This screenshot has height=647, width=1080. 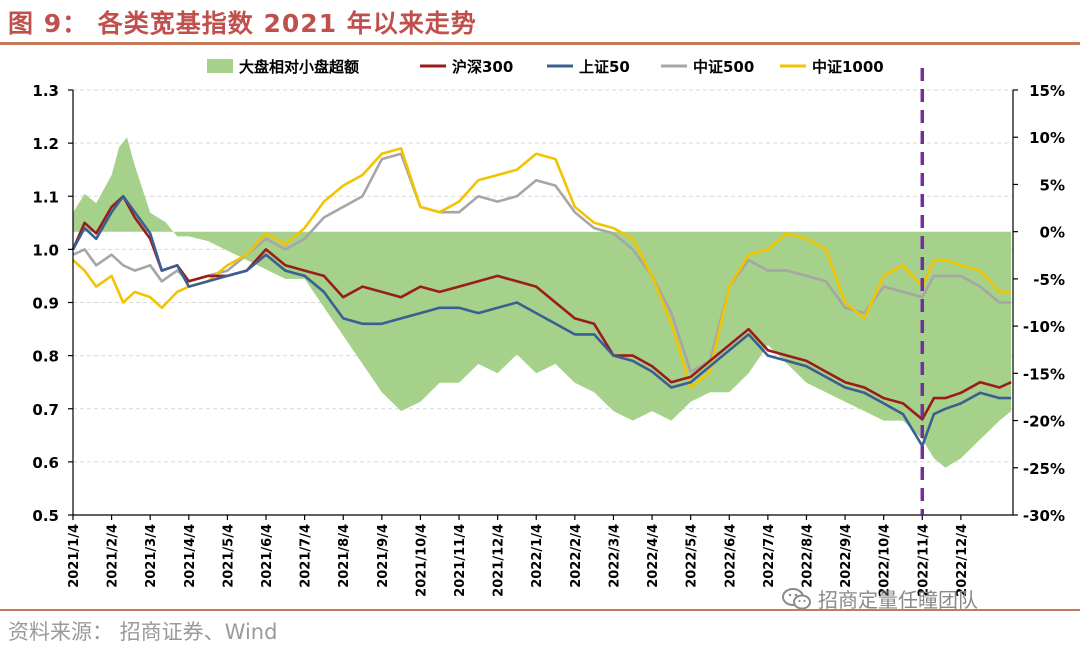 I want to click on legend: 大盘相对小盘超额 沪深300 上证50 中证500 中证1000, so click(x=545, y=67).